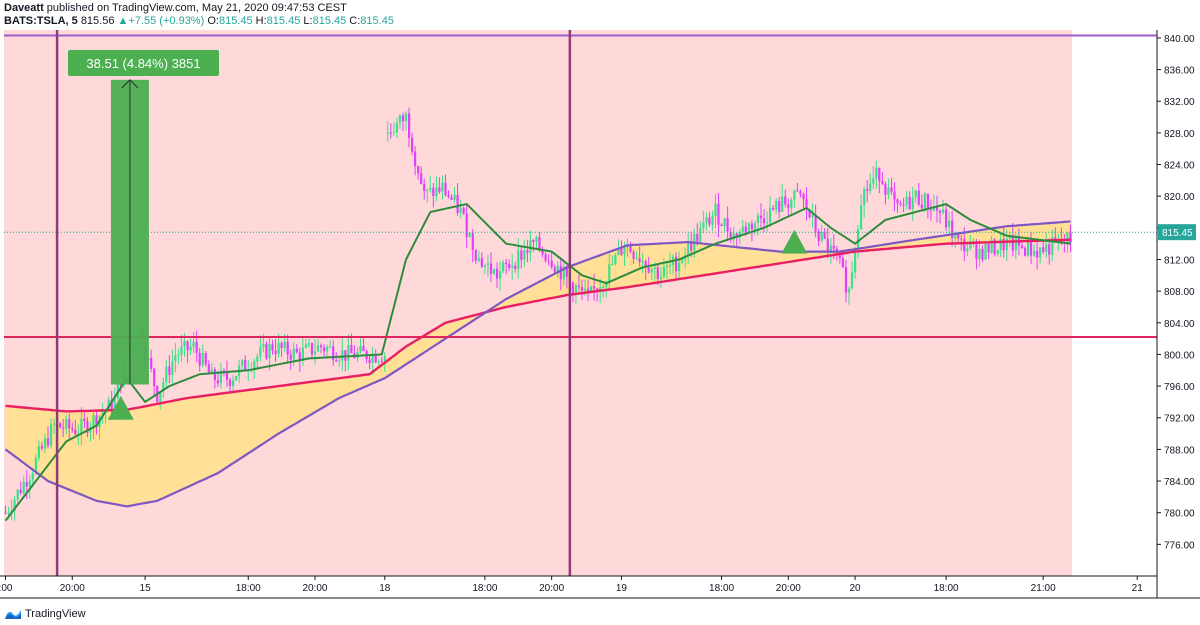 The height and width of the screenshot is (625, 1200). I want to click on measure-arrow-head-icon, so click(130, 84).